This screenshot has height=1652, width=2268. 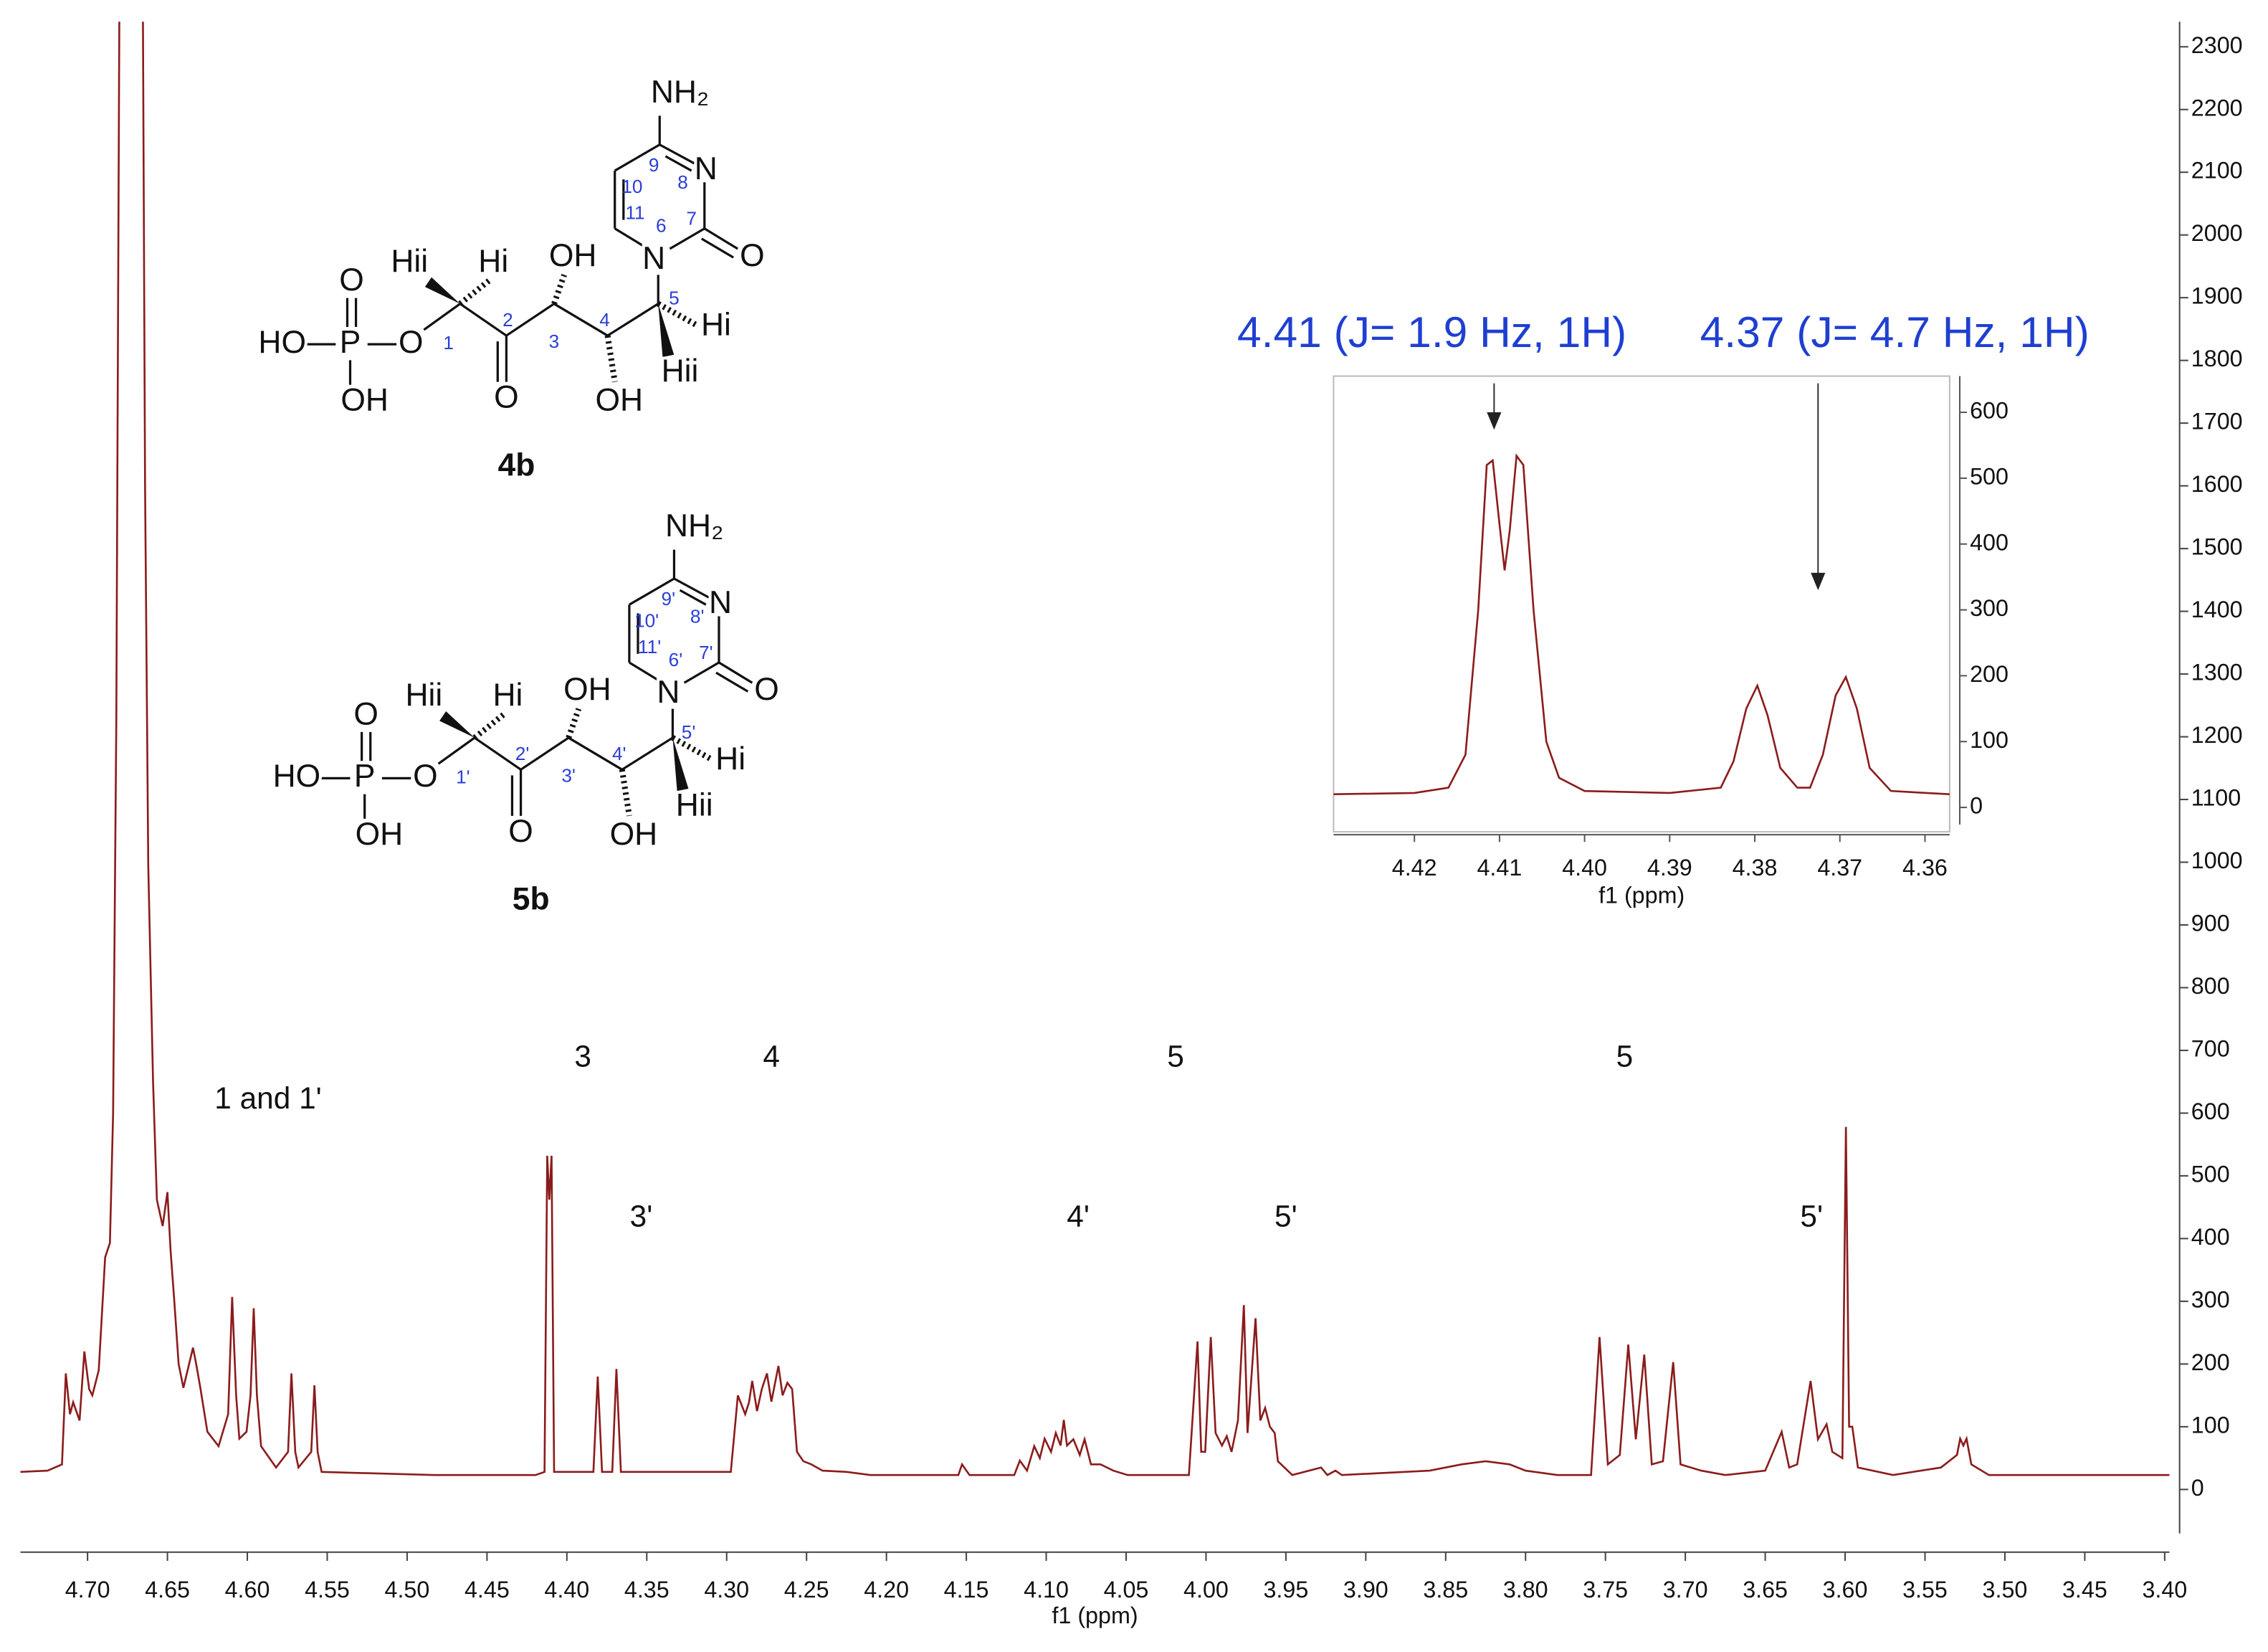 I want to click on y-tick-label: 300, so click(x=1989, y=608).